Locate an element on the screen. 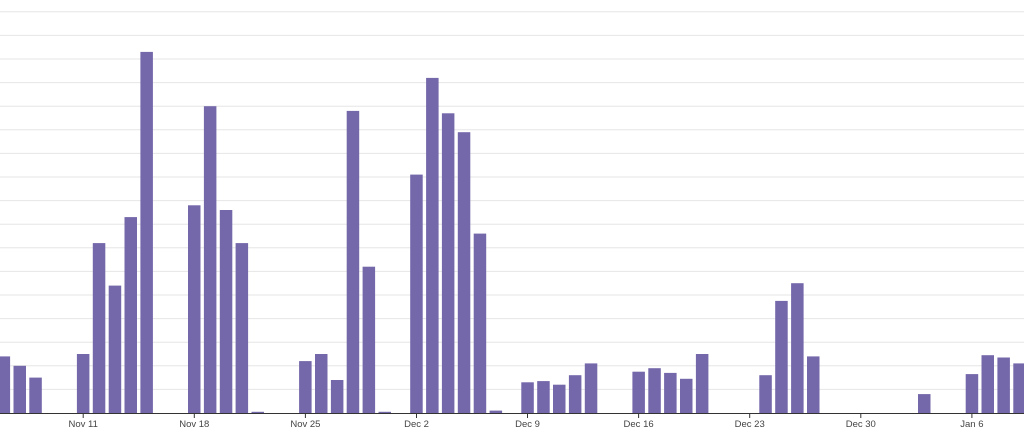  x-tick-label: Dec 9 is located at coordinates (527, 424).